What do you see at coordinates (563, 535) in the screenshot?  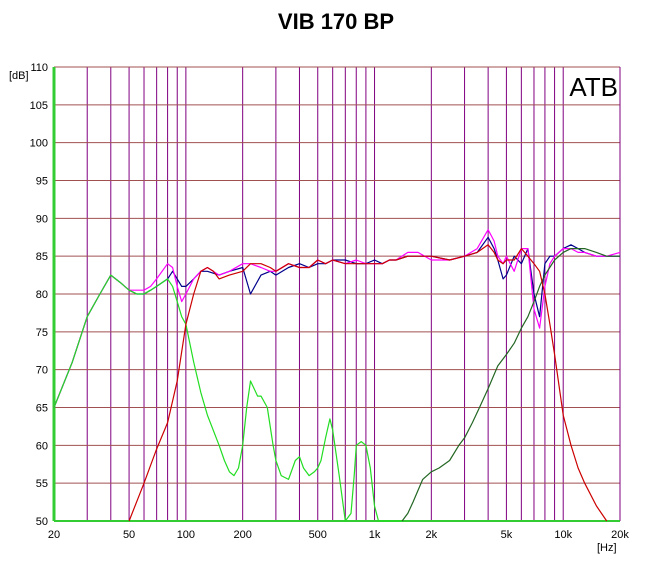 I see `x-tick-label: 10k` at bounding box center [563, 535].